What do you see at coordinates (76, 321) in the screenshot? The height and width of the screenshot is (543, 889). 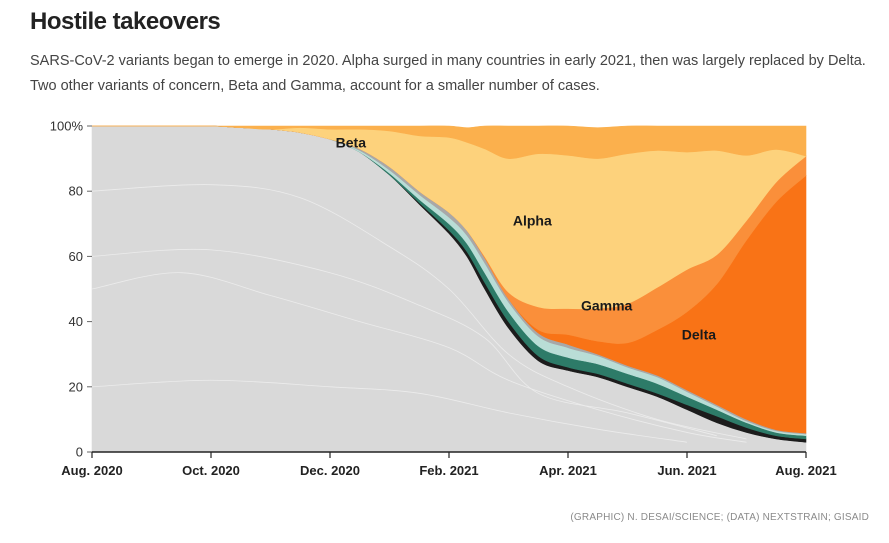 I see `y-tick-label: 40` at bounding box center [76, 321].